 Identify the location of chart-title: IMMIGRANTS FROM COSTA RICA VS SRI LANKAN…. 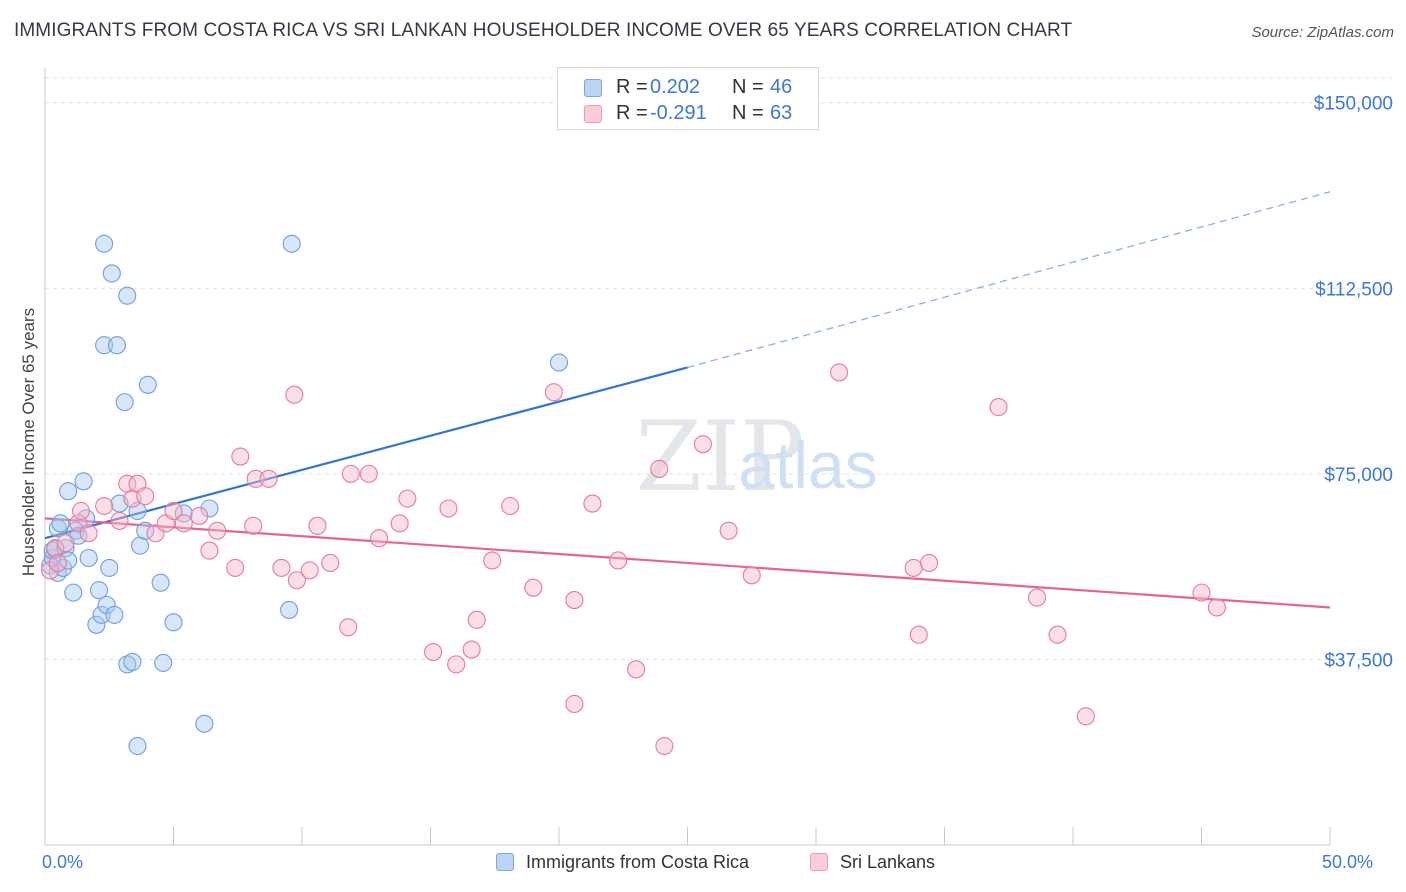
(543, 30).